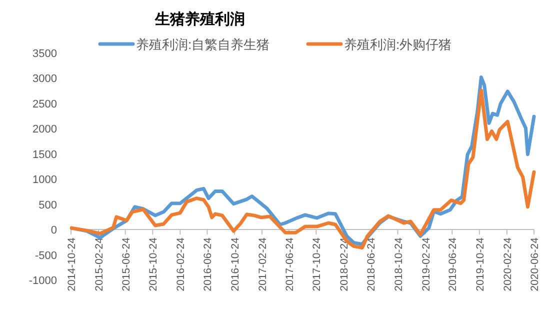  What do you see at coordinates (181, 264) in the screenshot?
I see `x-tick-label: 2016-02-24` at bounding box center [181, 264].